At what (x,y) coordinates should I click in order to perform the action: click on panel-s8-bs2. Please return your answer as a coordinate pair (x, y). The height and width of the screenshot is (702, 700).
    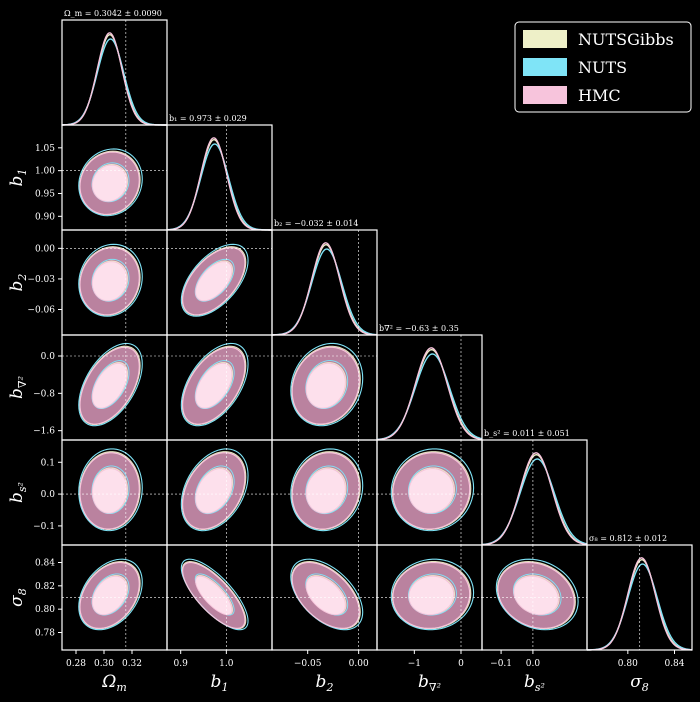
    Looking at the image, I should click on (534, 597).